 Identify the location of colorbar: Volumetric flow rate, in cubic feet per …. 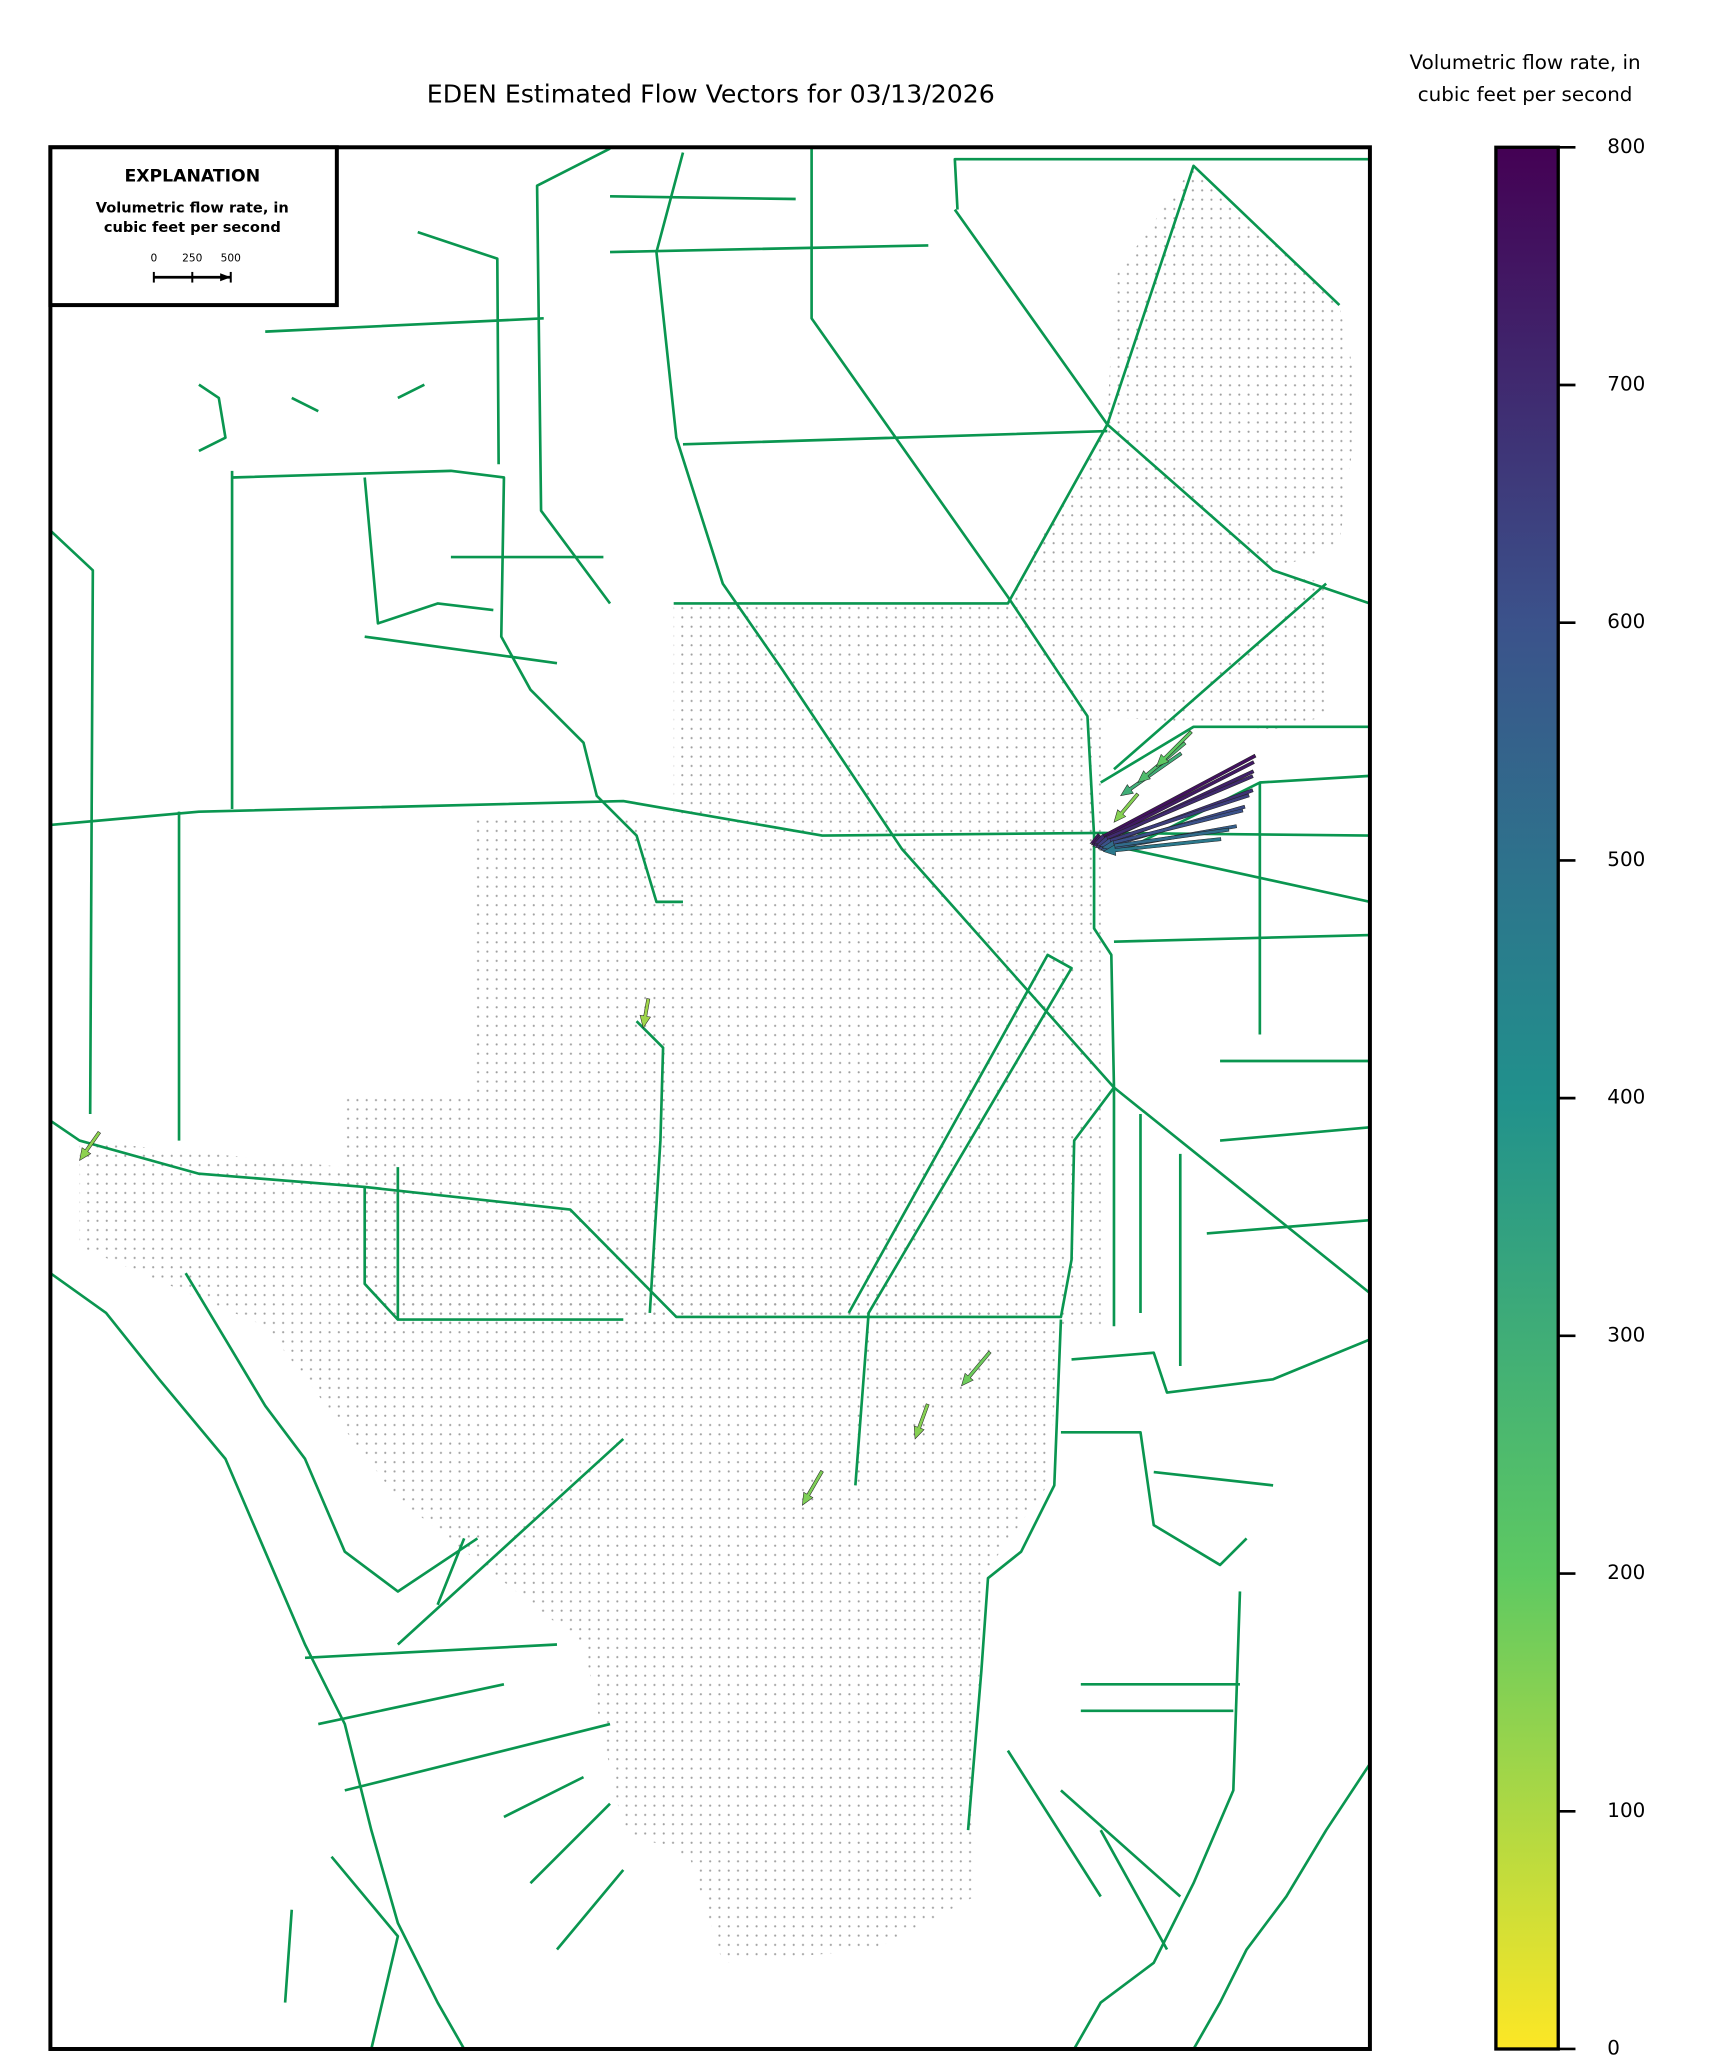
(1528, 1055).